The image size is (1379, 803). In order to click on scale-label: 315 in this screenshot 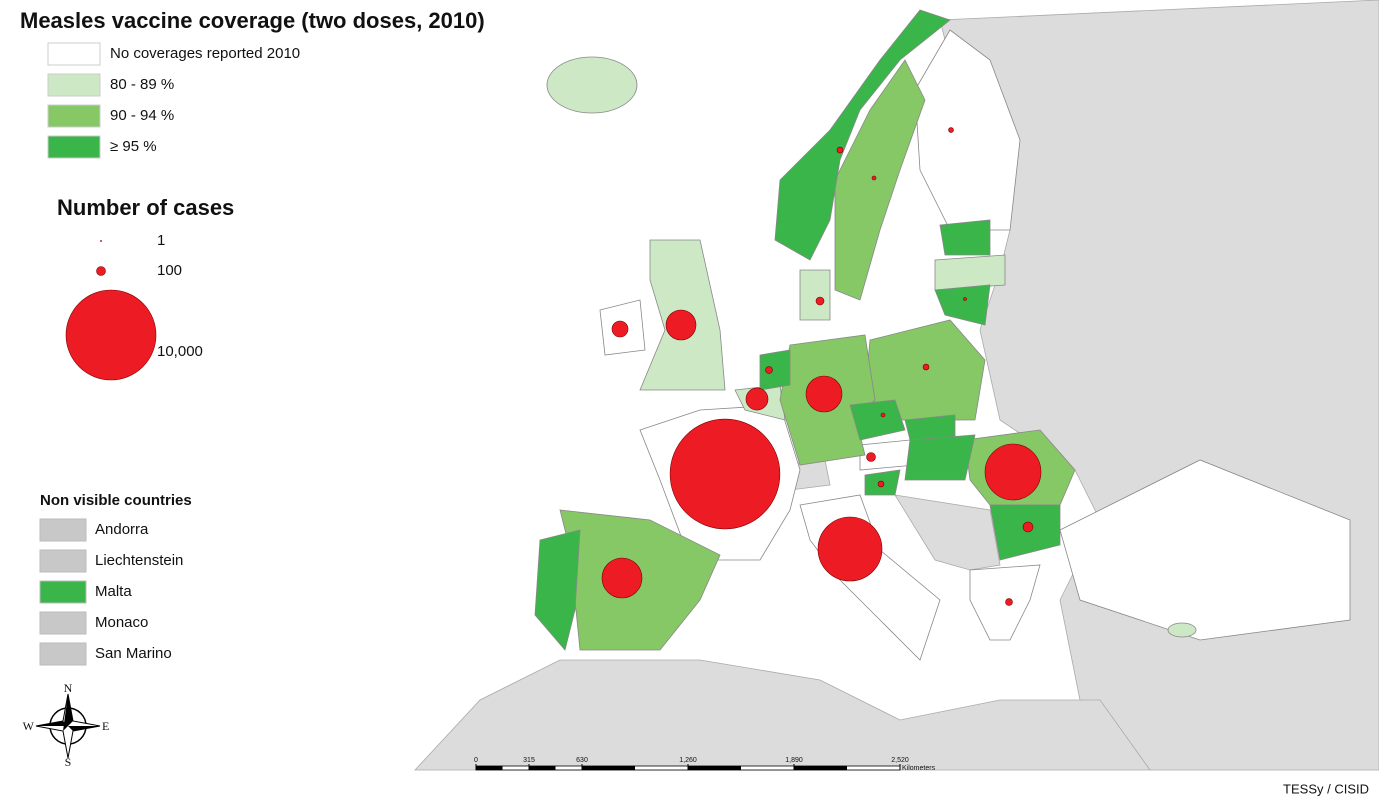, I will do `click(529, 760)`.